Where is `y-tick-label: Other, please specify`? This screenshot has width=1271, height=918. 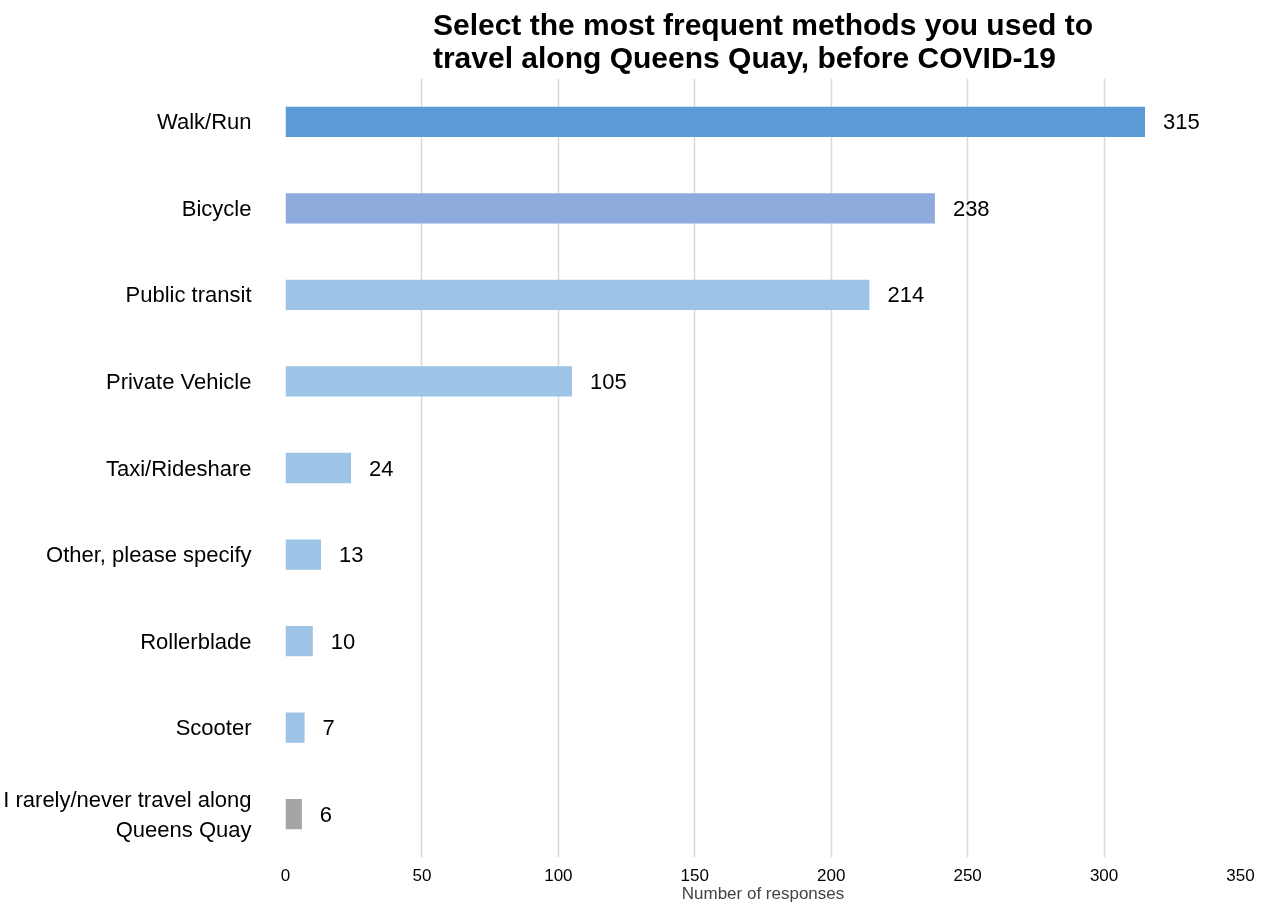 y-tick-label: Other, please specify is located at coordinates (149, 555).